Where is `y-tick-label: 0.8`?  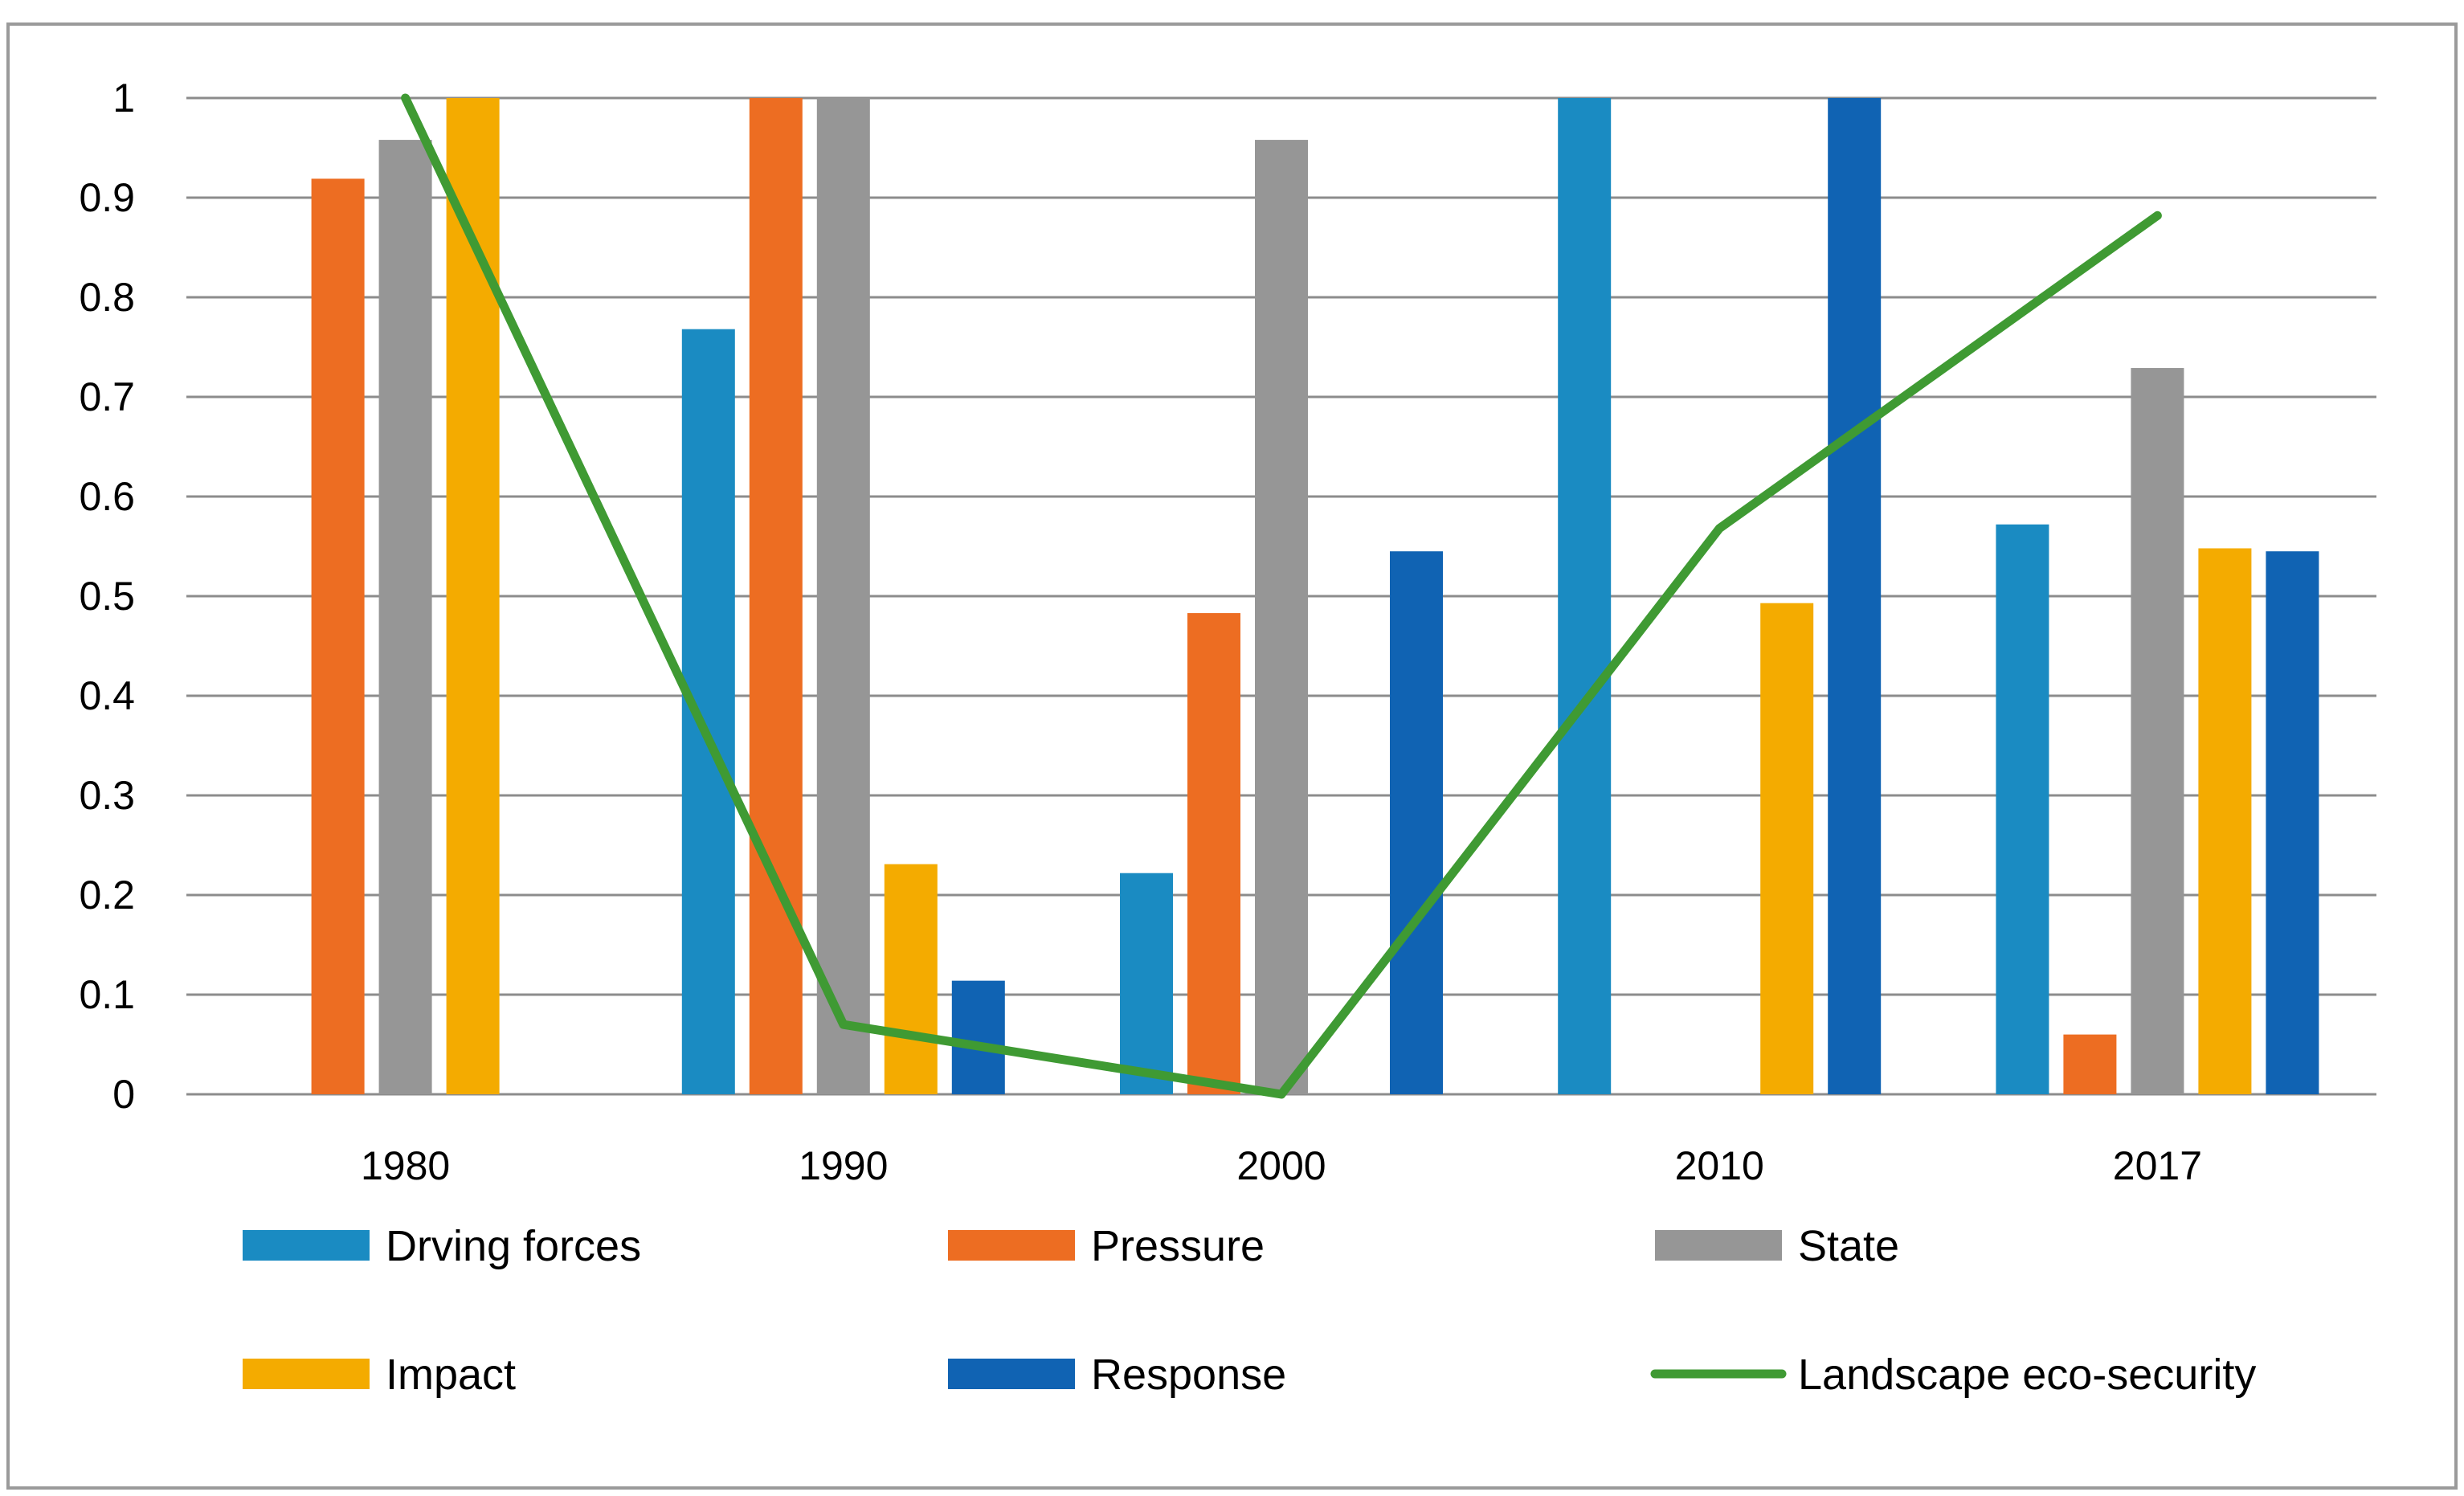 y-tick-label: 0.8 is located at coordinates (107, 297).